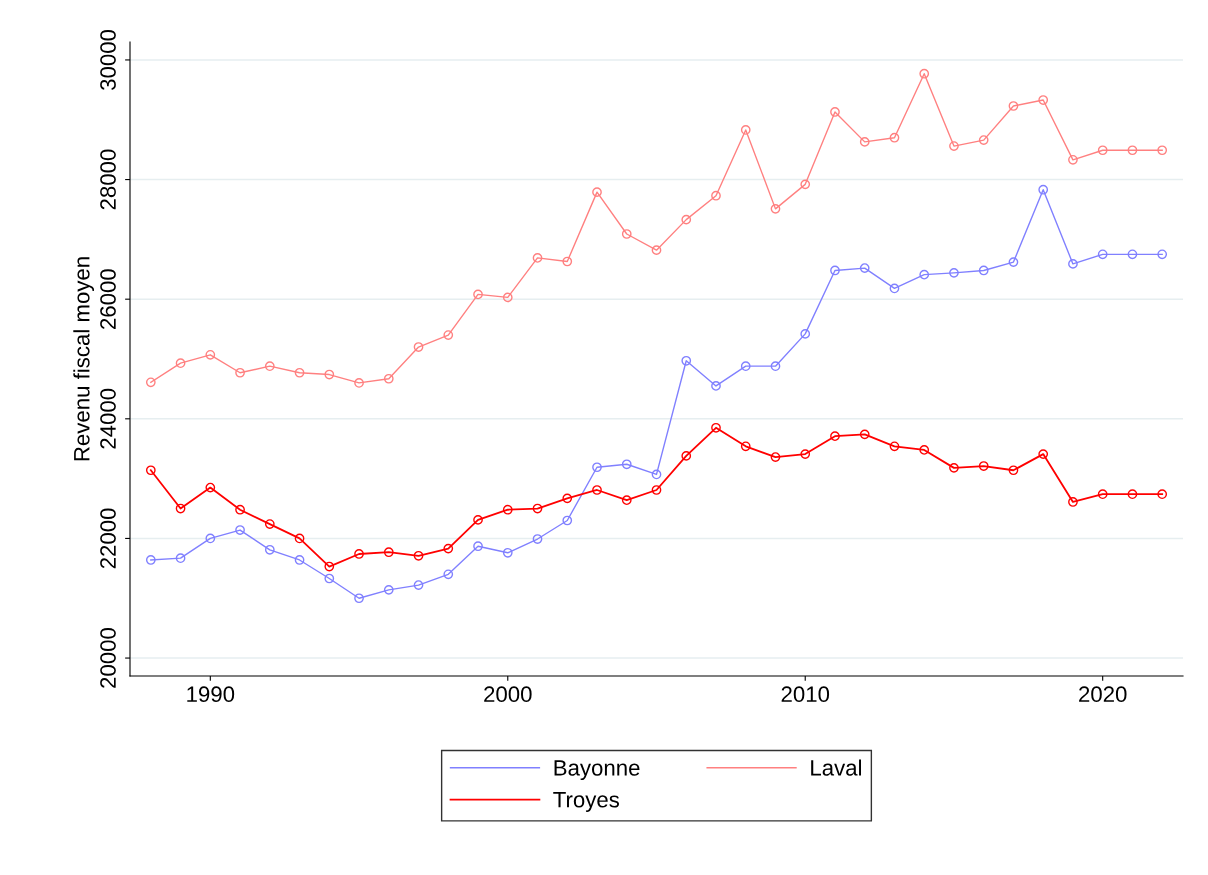  Describe the element at coordinates (211, 694) in the screenshot. I see `x-tick-label: 1990` at that location.